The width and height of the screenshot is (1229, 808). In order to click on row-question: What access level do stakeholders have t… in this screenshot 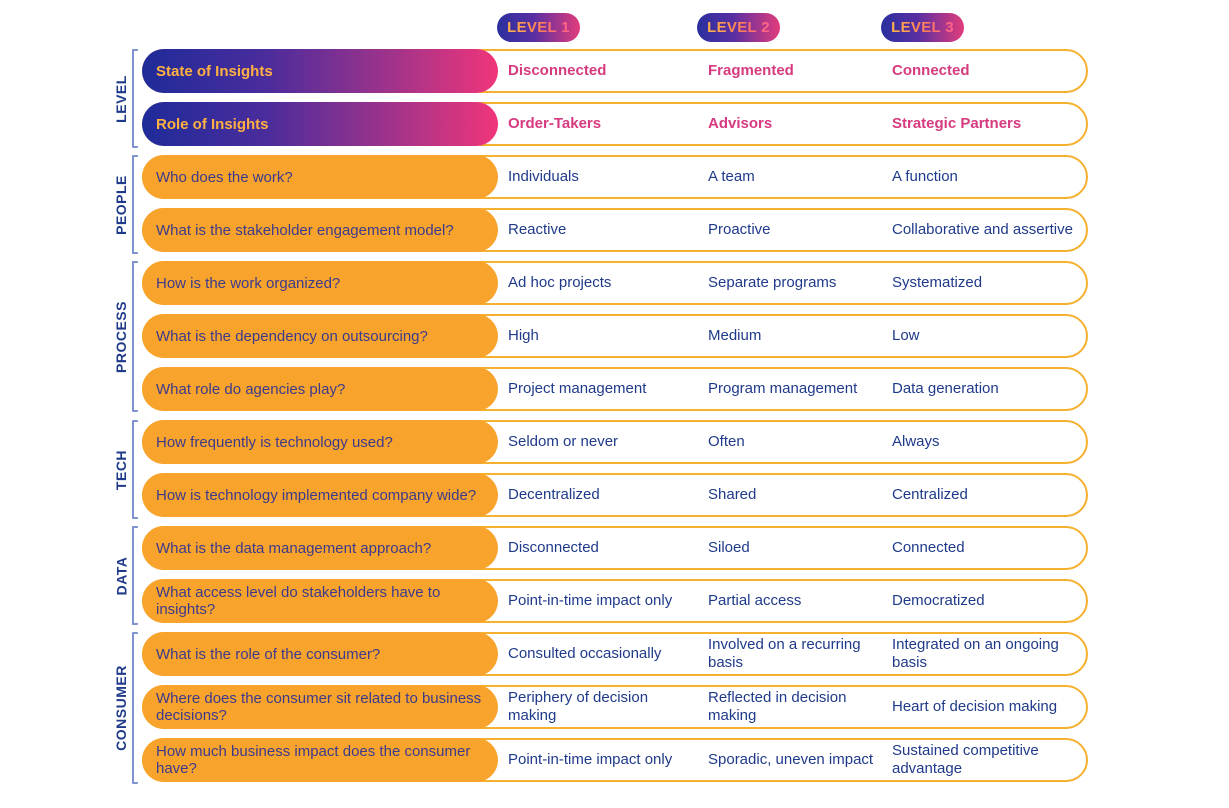, I will do `click(320, 601)`.